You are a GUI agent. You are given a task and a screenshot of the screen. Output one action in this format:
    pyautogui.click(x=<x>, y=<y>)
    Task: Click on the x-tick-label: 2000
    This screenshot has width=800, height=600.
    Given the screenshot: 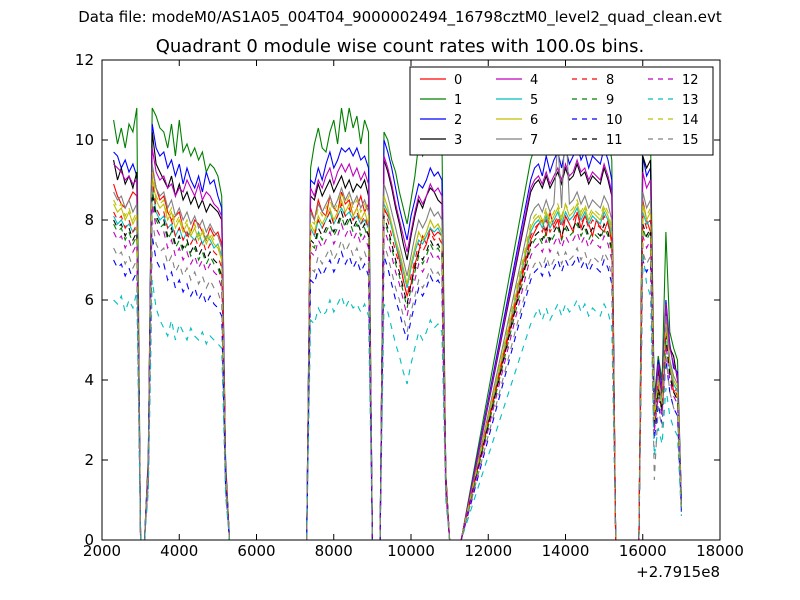 What is the action you would take?
    pyautogui.click(x=102, y=551)
    